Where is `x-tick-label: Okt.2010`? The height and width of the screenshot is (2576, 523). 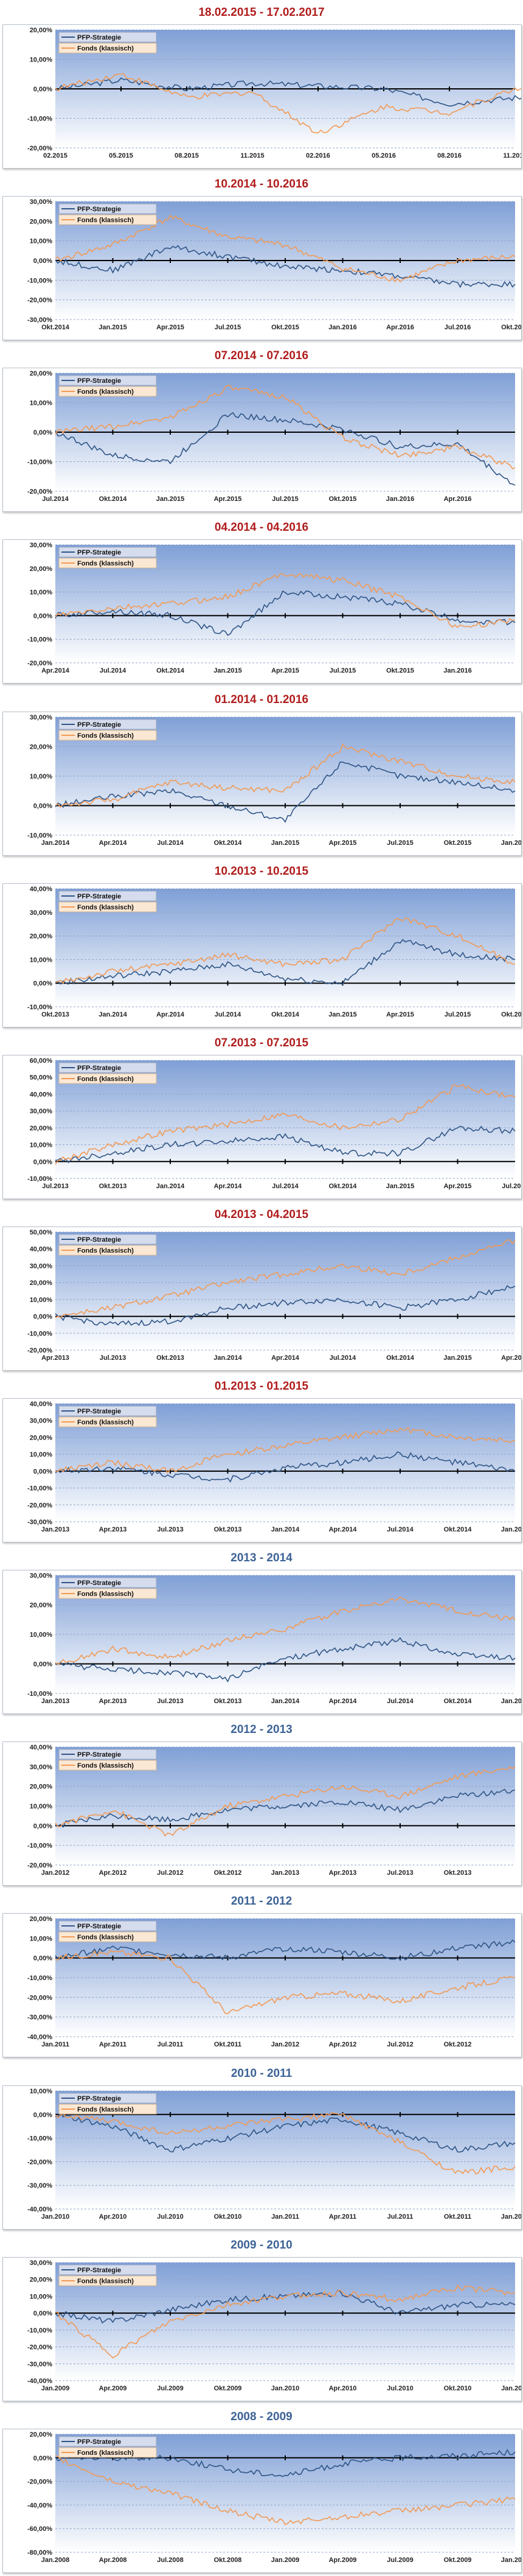
x-tick-label: Okt.2010 is located at coordinates (228, 2217).